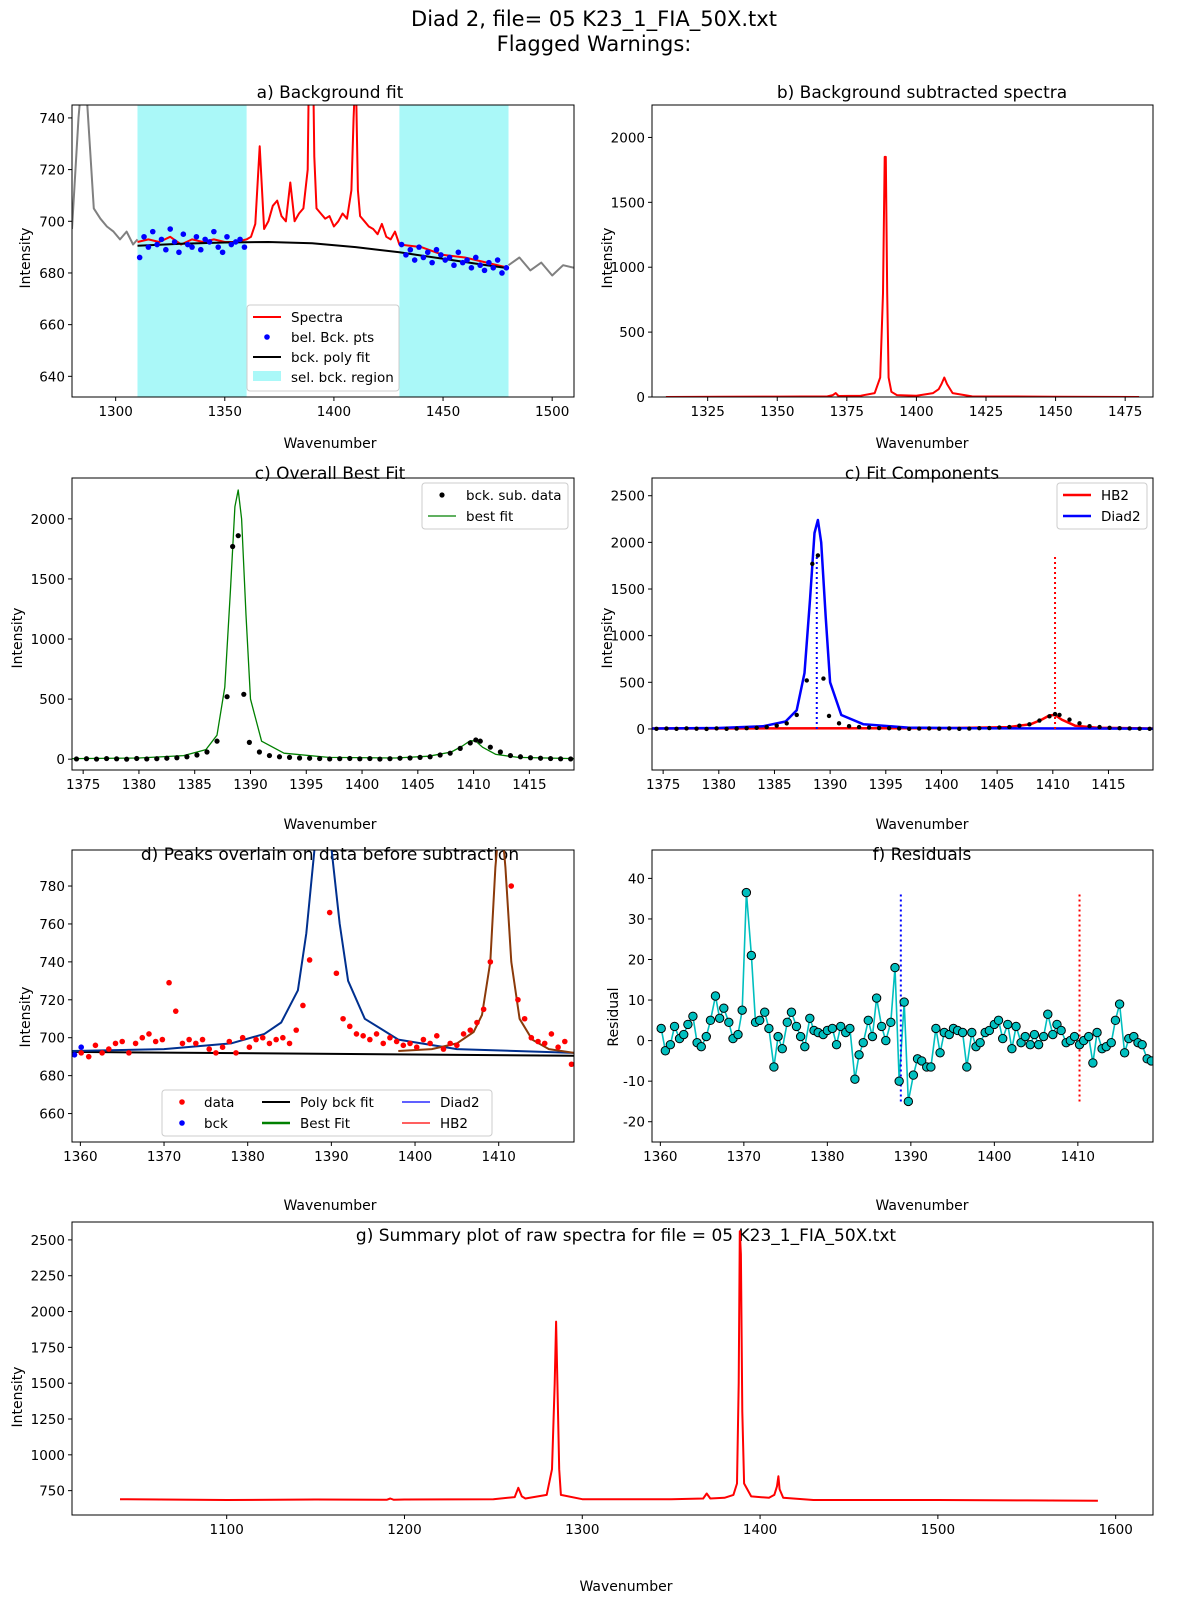 This screenshot has height=1605, width=1189. What do you see at coordinates (608, 258) in the screenshot?
I see `panel-b-ylabel: Intensity` at bounding box center [608, 258].